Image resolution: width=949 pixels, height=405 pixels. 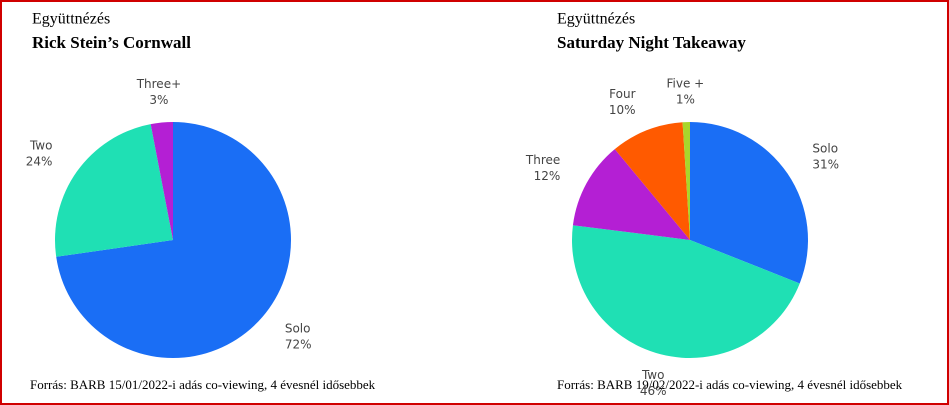 What do you see at coordinates (111, 42) in the screenshot?
I see `chart-subtitle: Rick Stein’s Cornwall` at bounding box center [111, 42].